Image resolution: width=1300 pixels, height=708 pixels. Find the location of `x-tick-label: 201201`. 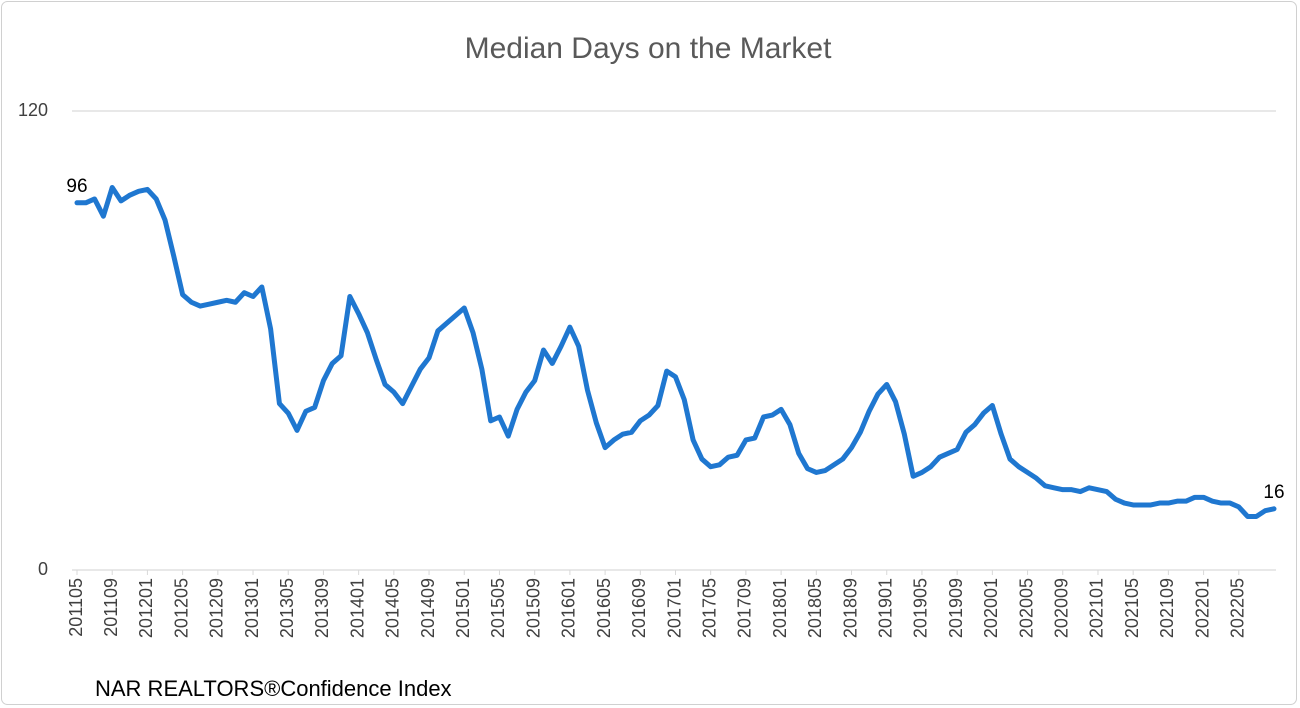

x-tick-label: 201201 is located at coordinates (146, 608).